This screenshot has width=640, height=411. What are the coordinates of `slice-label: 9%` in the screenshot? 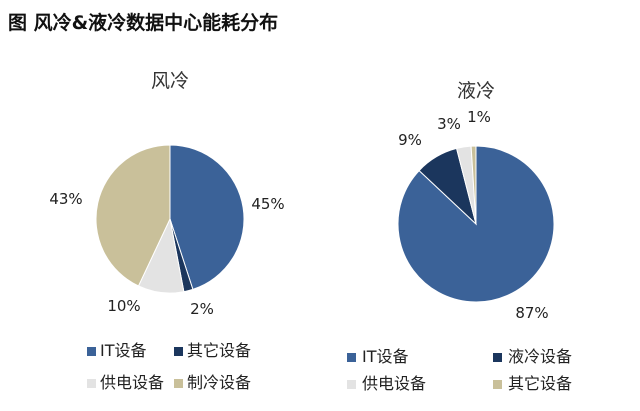 It's located at (410, 140).